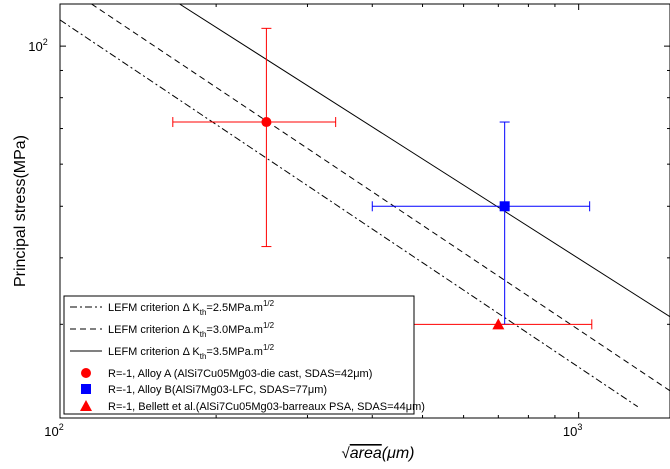  What do you see at coordinates (266, 122) in the screenshot?
I see `marker-circle` at bounding box center [266, 122].